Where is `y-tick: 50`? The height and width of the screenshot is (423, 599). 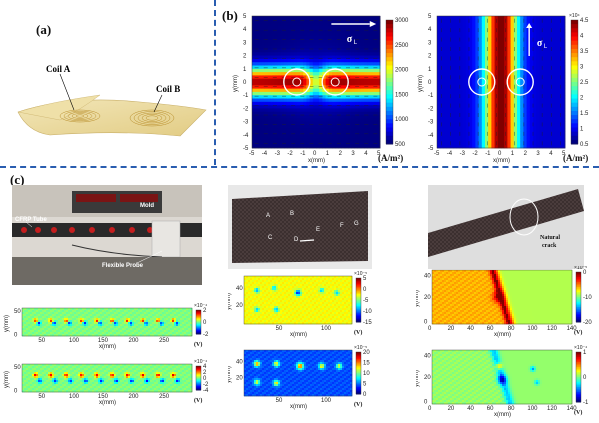
y-tick: 50 is located at coordinates (17, 312).